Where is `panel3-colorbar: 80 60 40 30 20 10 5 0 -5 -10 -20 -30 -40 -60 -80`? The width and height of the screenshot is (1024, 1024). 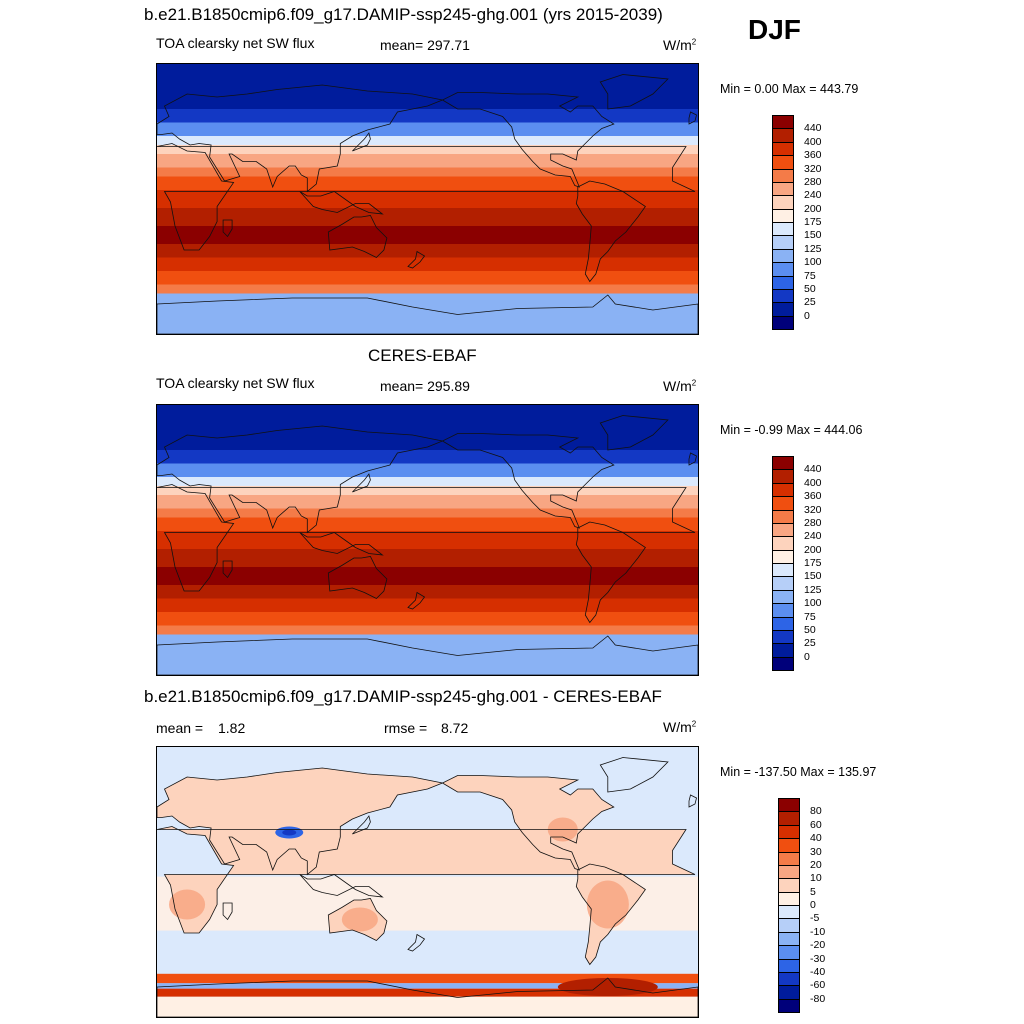 panel3-colorbar: 80 60 40 30 20 10 5 0 -5 -10 -20 -30 -40 -60 -80 is located at coordinates (808, 905).